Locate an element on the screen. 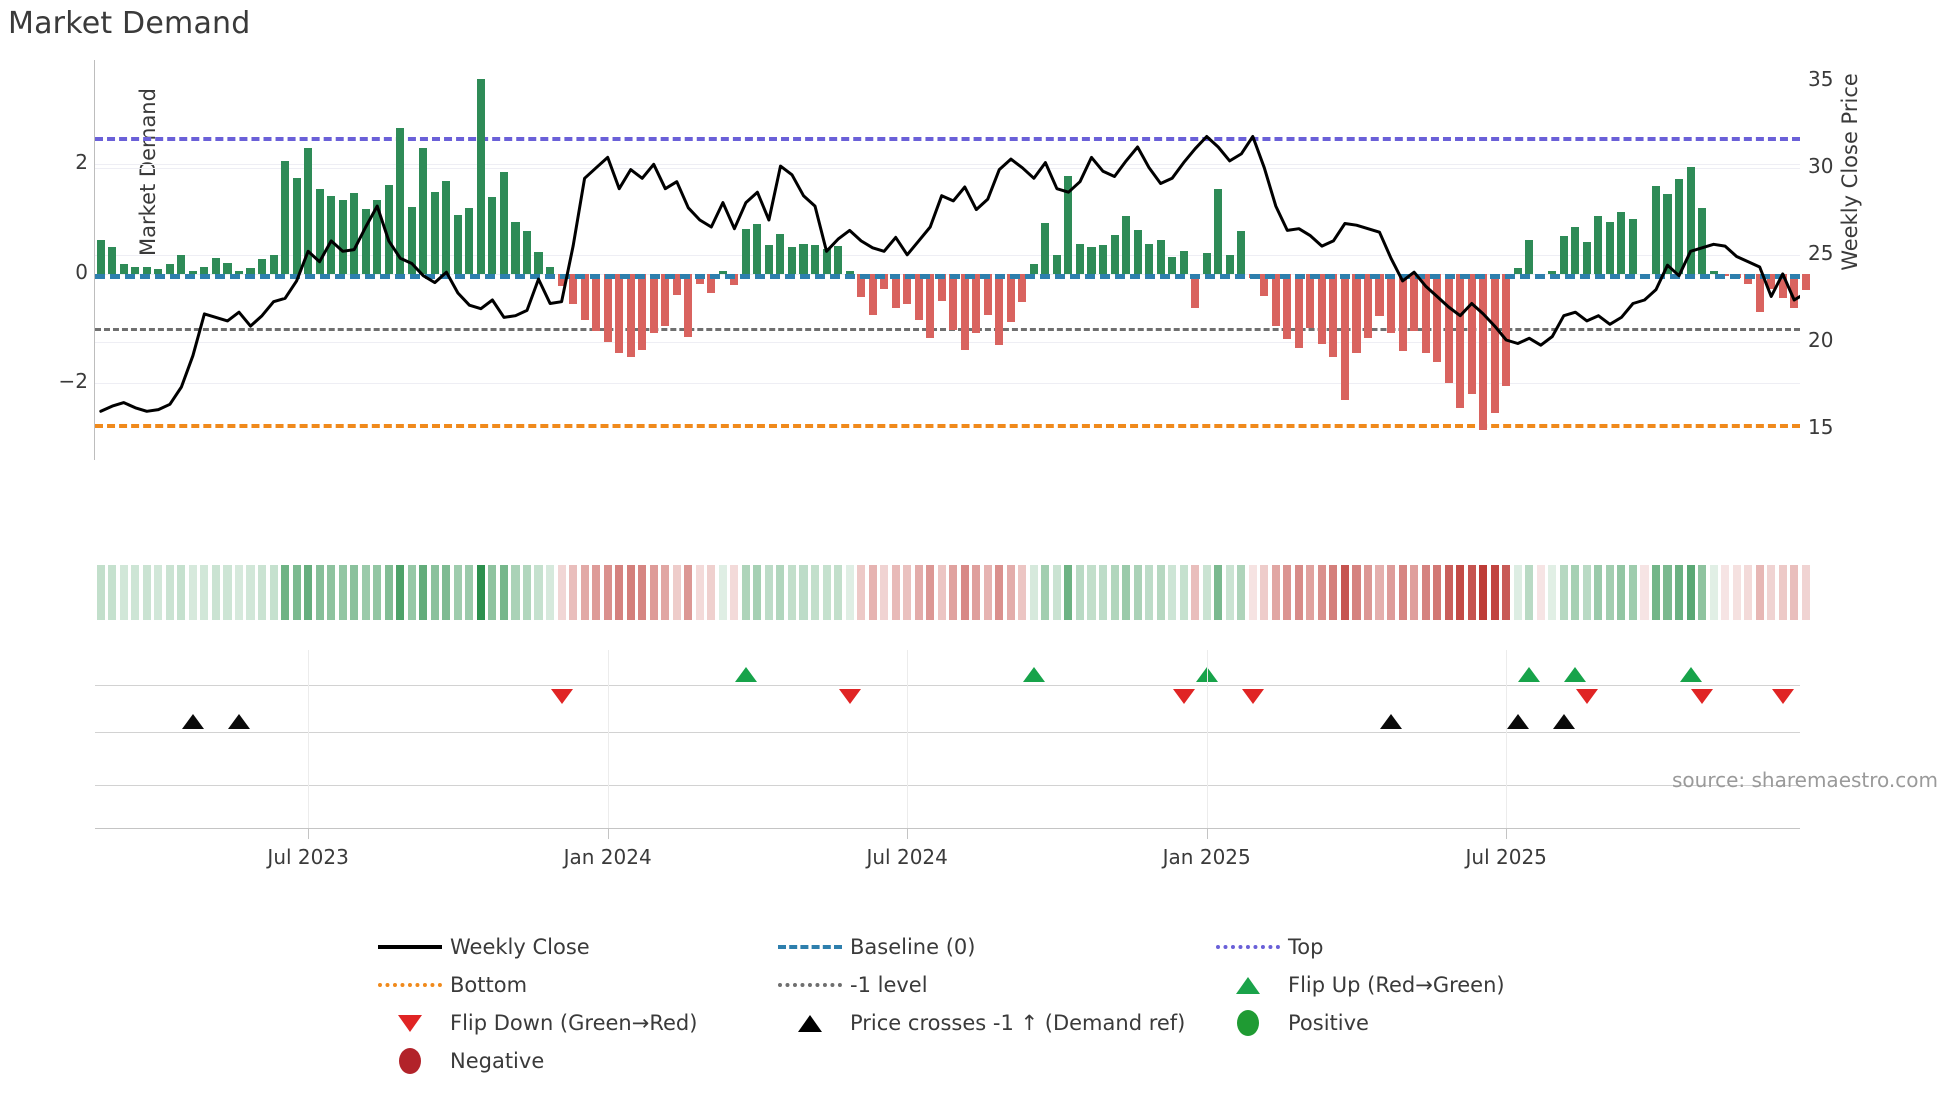 The image size is (1960, 1102). gridline is located at coordinates (947, 342).